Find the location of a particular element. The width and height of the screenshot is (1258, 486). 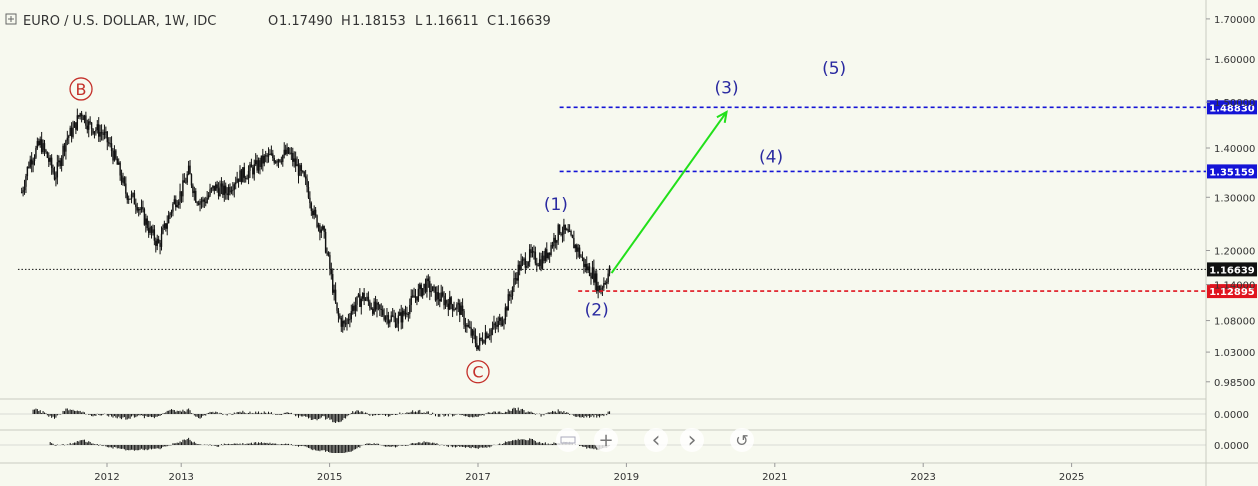

wave-label: (2) is located at coordinates (597, 311).